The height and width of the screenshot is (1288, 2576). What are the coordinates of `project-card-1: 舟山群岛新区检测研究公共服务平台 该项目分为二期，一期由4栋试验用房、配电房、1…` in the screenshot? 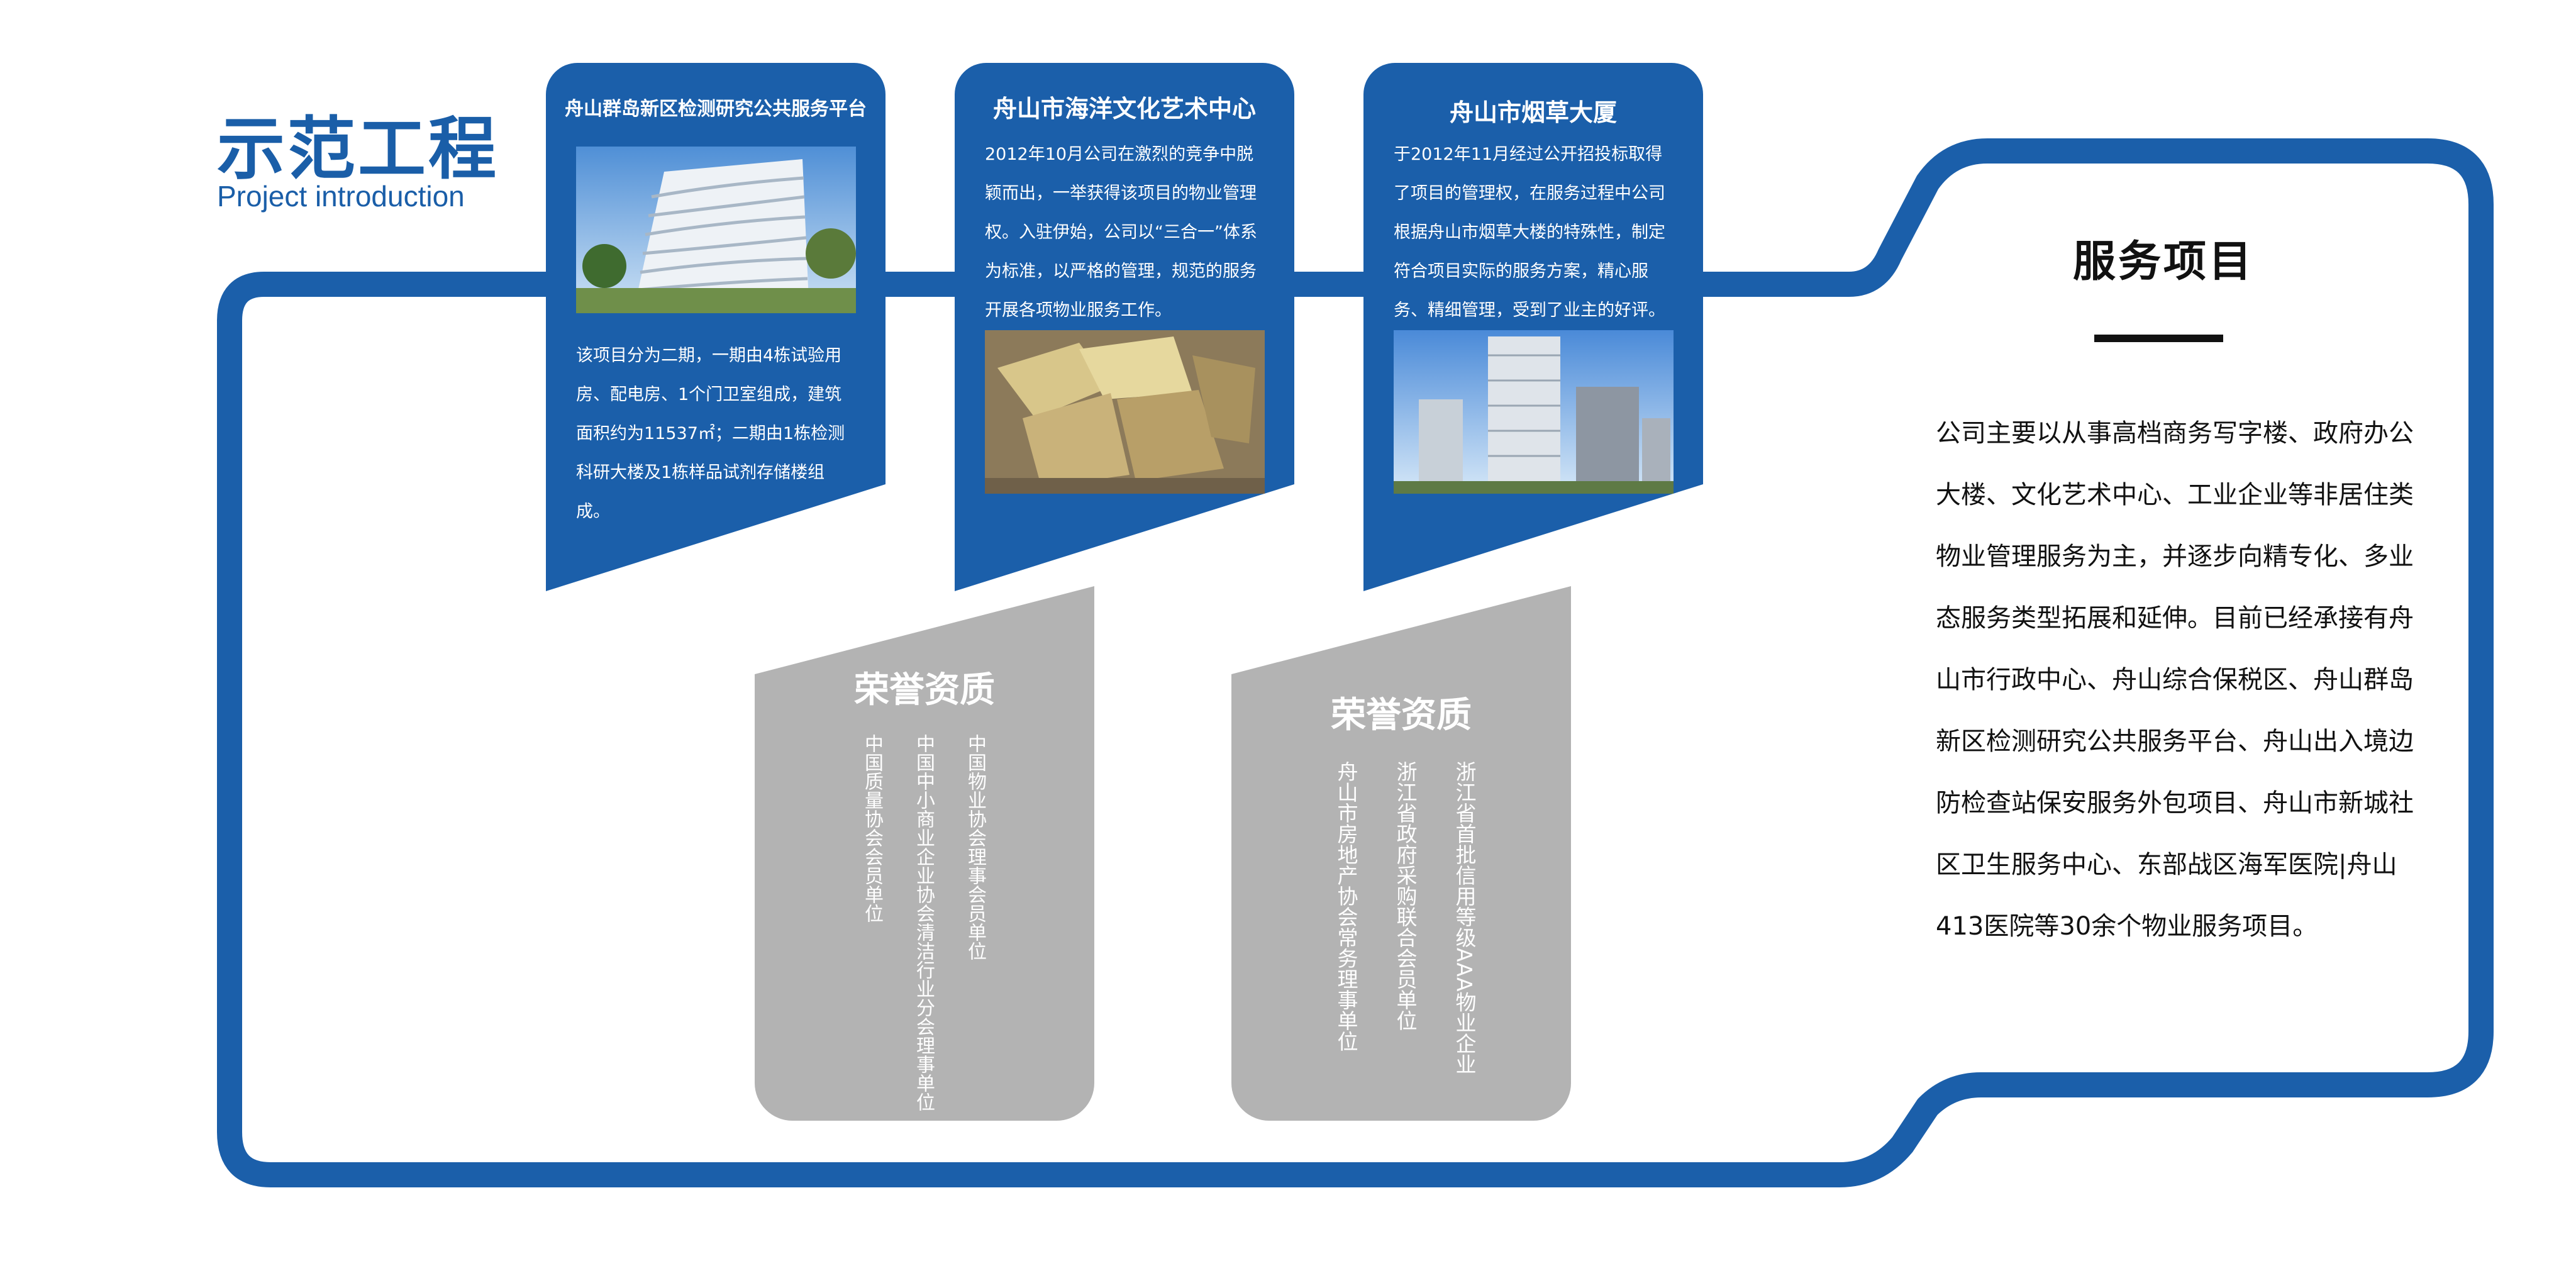 It's located at (716, 327).